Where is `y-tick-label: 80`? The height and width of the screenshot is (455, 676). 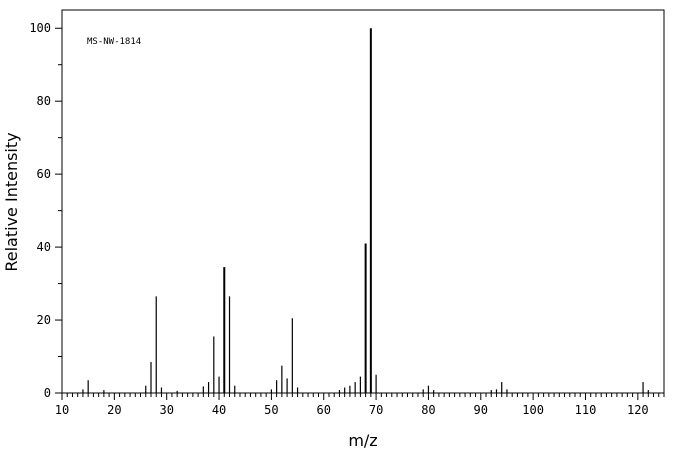 y-tick-label: 80 is located at coordinates (44, 101).